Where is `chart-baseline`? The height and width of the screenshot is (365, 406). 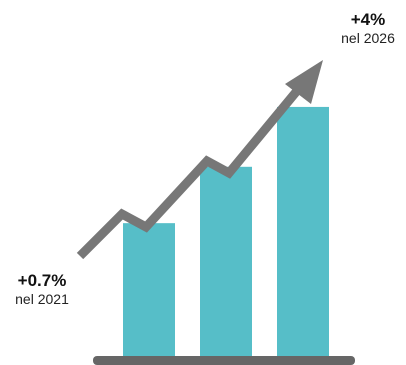
chart-baseline is located at coordinates (224, 360).